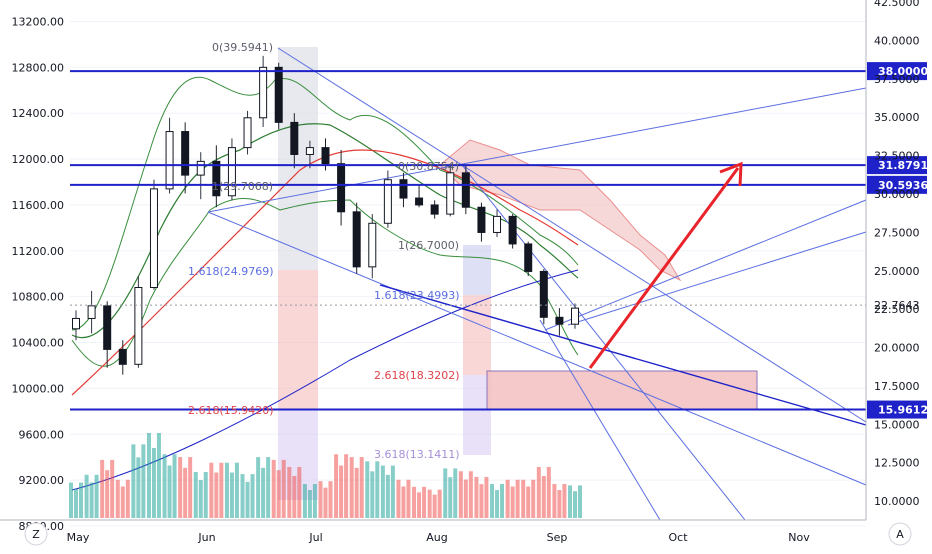  What do you see at coordinates (206, 537) in the screenshot?
I see `x-tick-label: Jun` at bounding box center [206, 537].